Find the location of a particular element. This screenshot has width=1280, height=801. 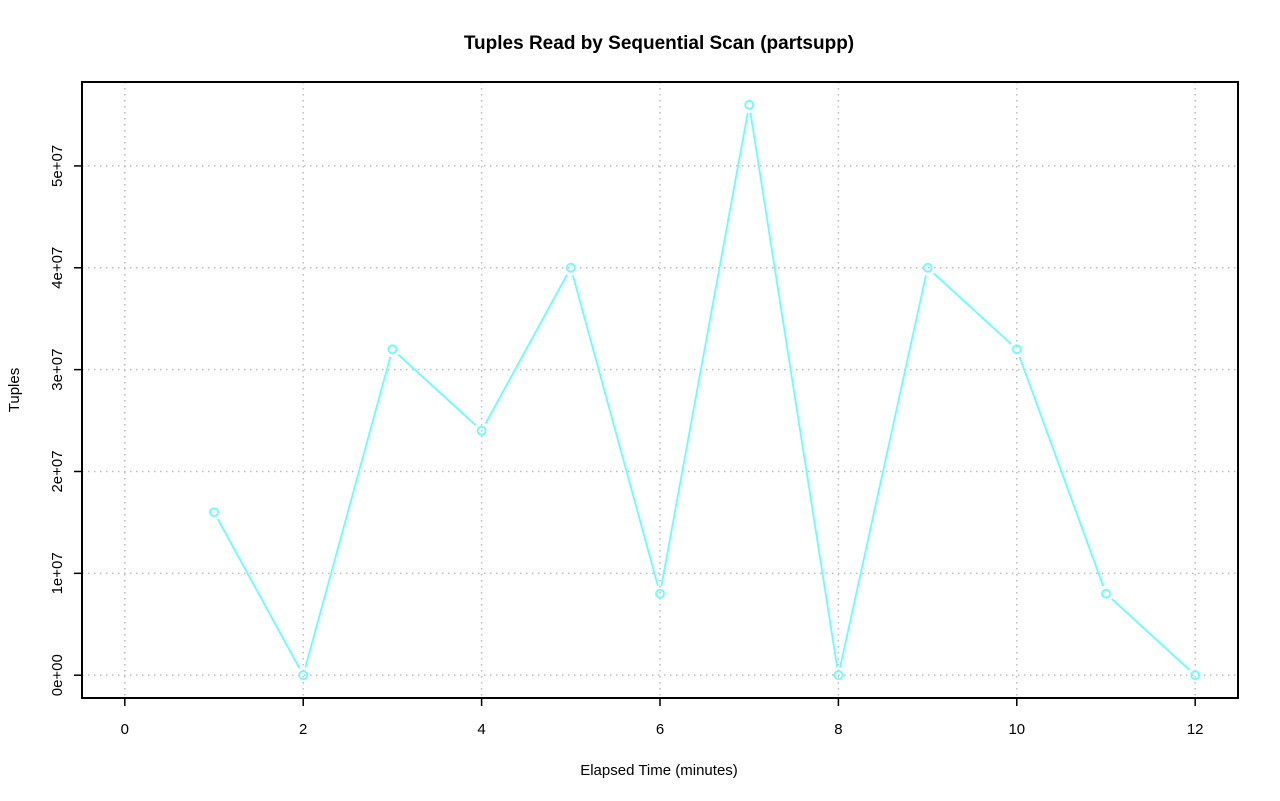

y-tick-label: 5e+07 is located at coordinates (57, 166).